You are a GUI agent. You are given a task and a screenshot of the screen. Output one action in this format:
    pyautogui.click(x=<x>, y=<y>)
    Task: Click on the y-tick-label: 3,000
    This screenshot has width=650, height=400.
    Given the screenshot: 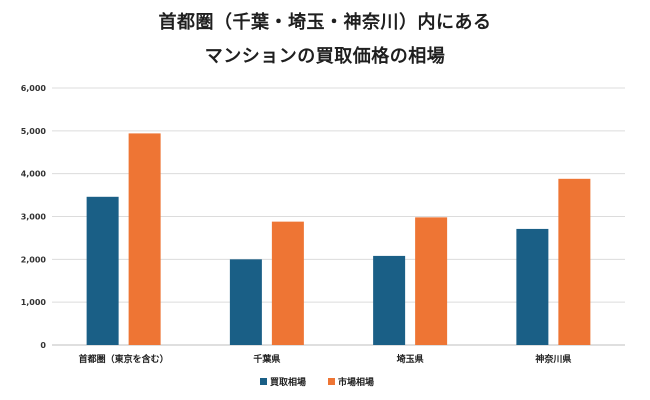 What is the action you would take?
    pyautogui.click(x=34, y=217)
    